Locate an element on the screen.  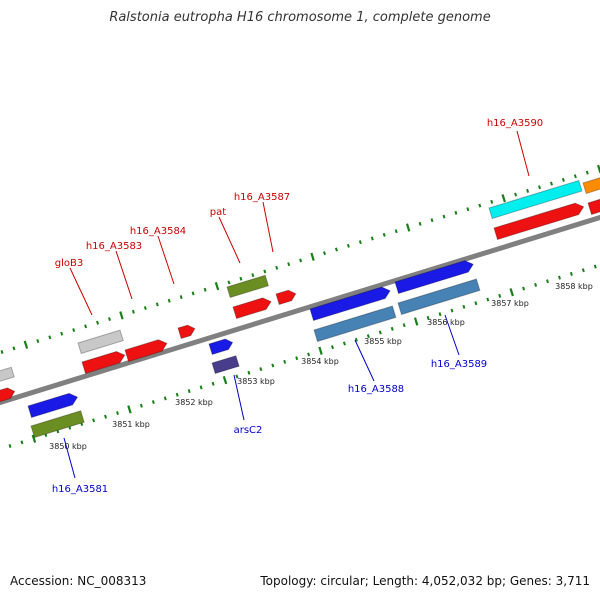
feature-orange is located at coordinates (591, 185).